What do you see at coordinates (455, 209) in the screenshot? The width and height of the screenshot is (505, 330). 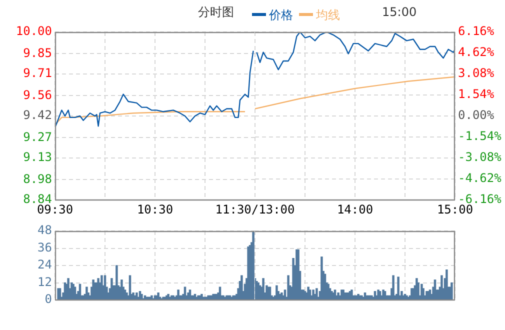 I see `x-tick-label: 15:00` at bounding box center [455, 209].